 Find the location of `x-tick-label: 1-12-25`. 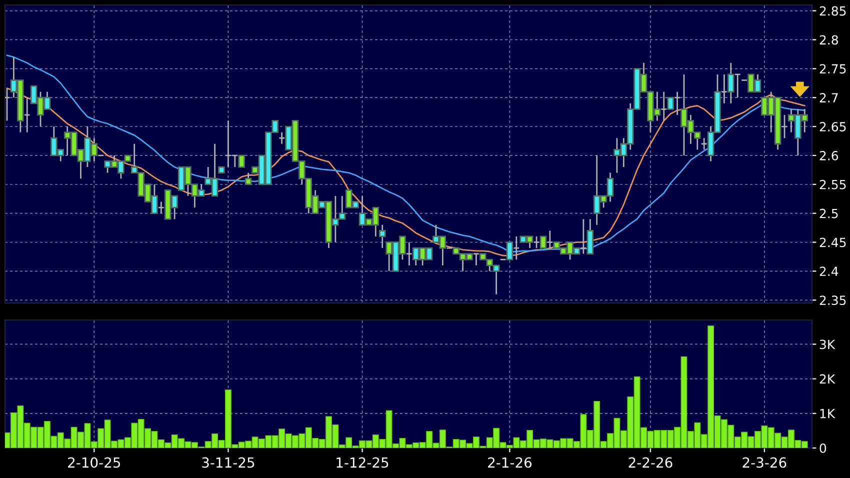

x-tick-label: 1-12-25 is located at coordinates (362, 462).